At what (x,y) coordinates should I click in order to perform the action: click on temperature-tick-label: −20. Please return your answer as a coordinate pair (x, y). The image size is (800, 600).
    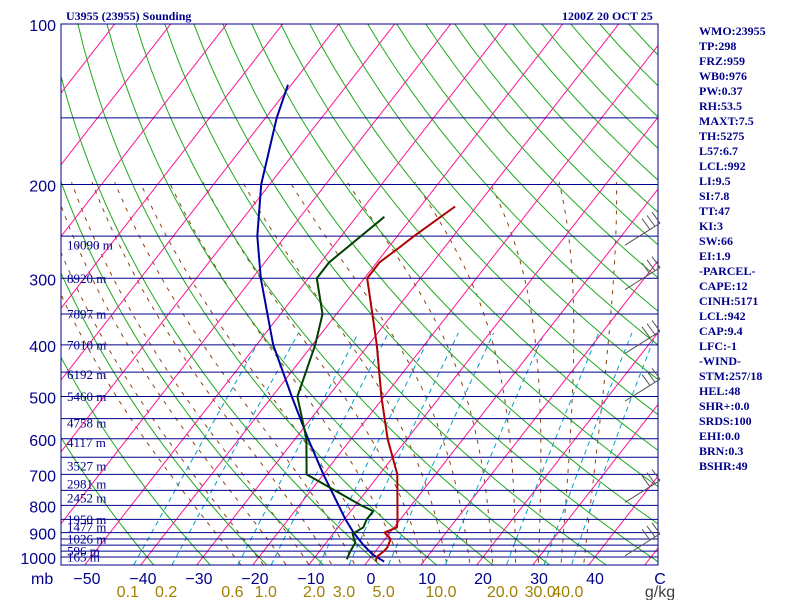
    Looking at the image, I should click on (254, 579).